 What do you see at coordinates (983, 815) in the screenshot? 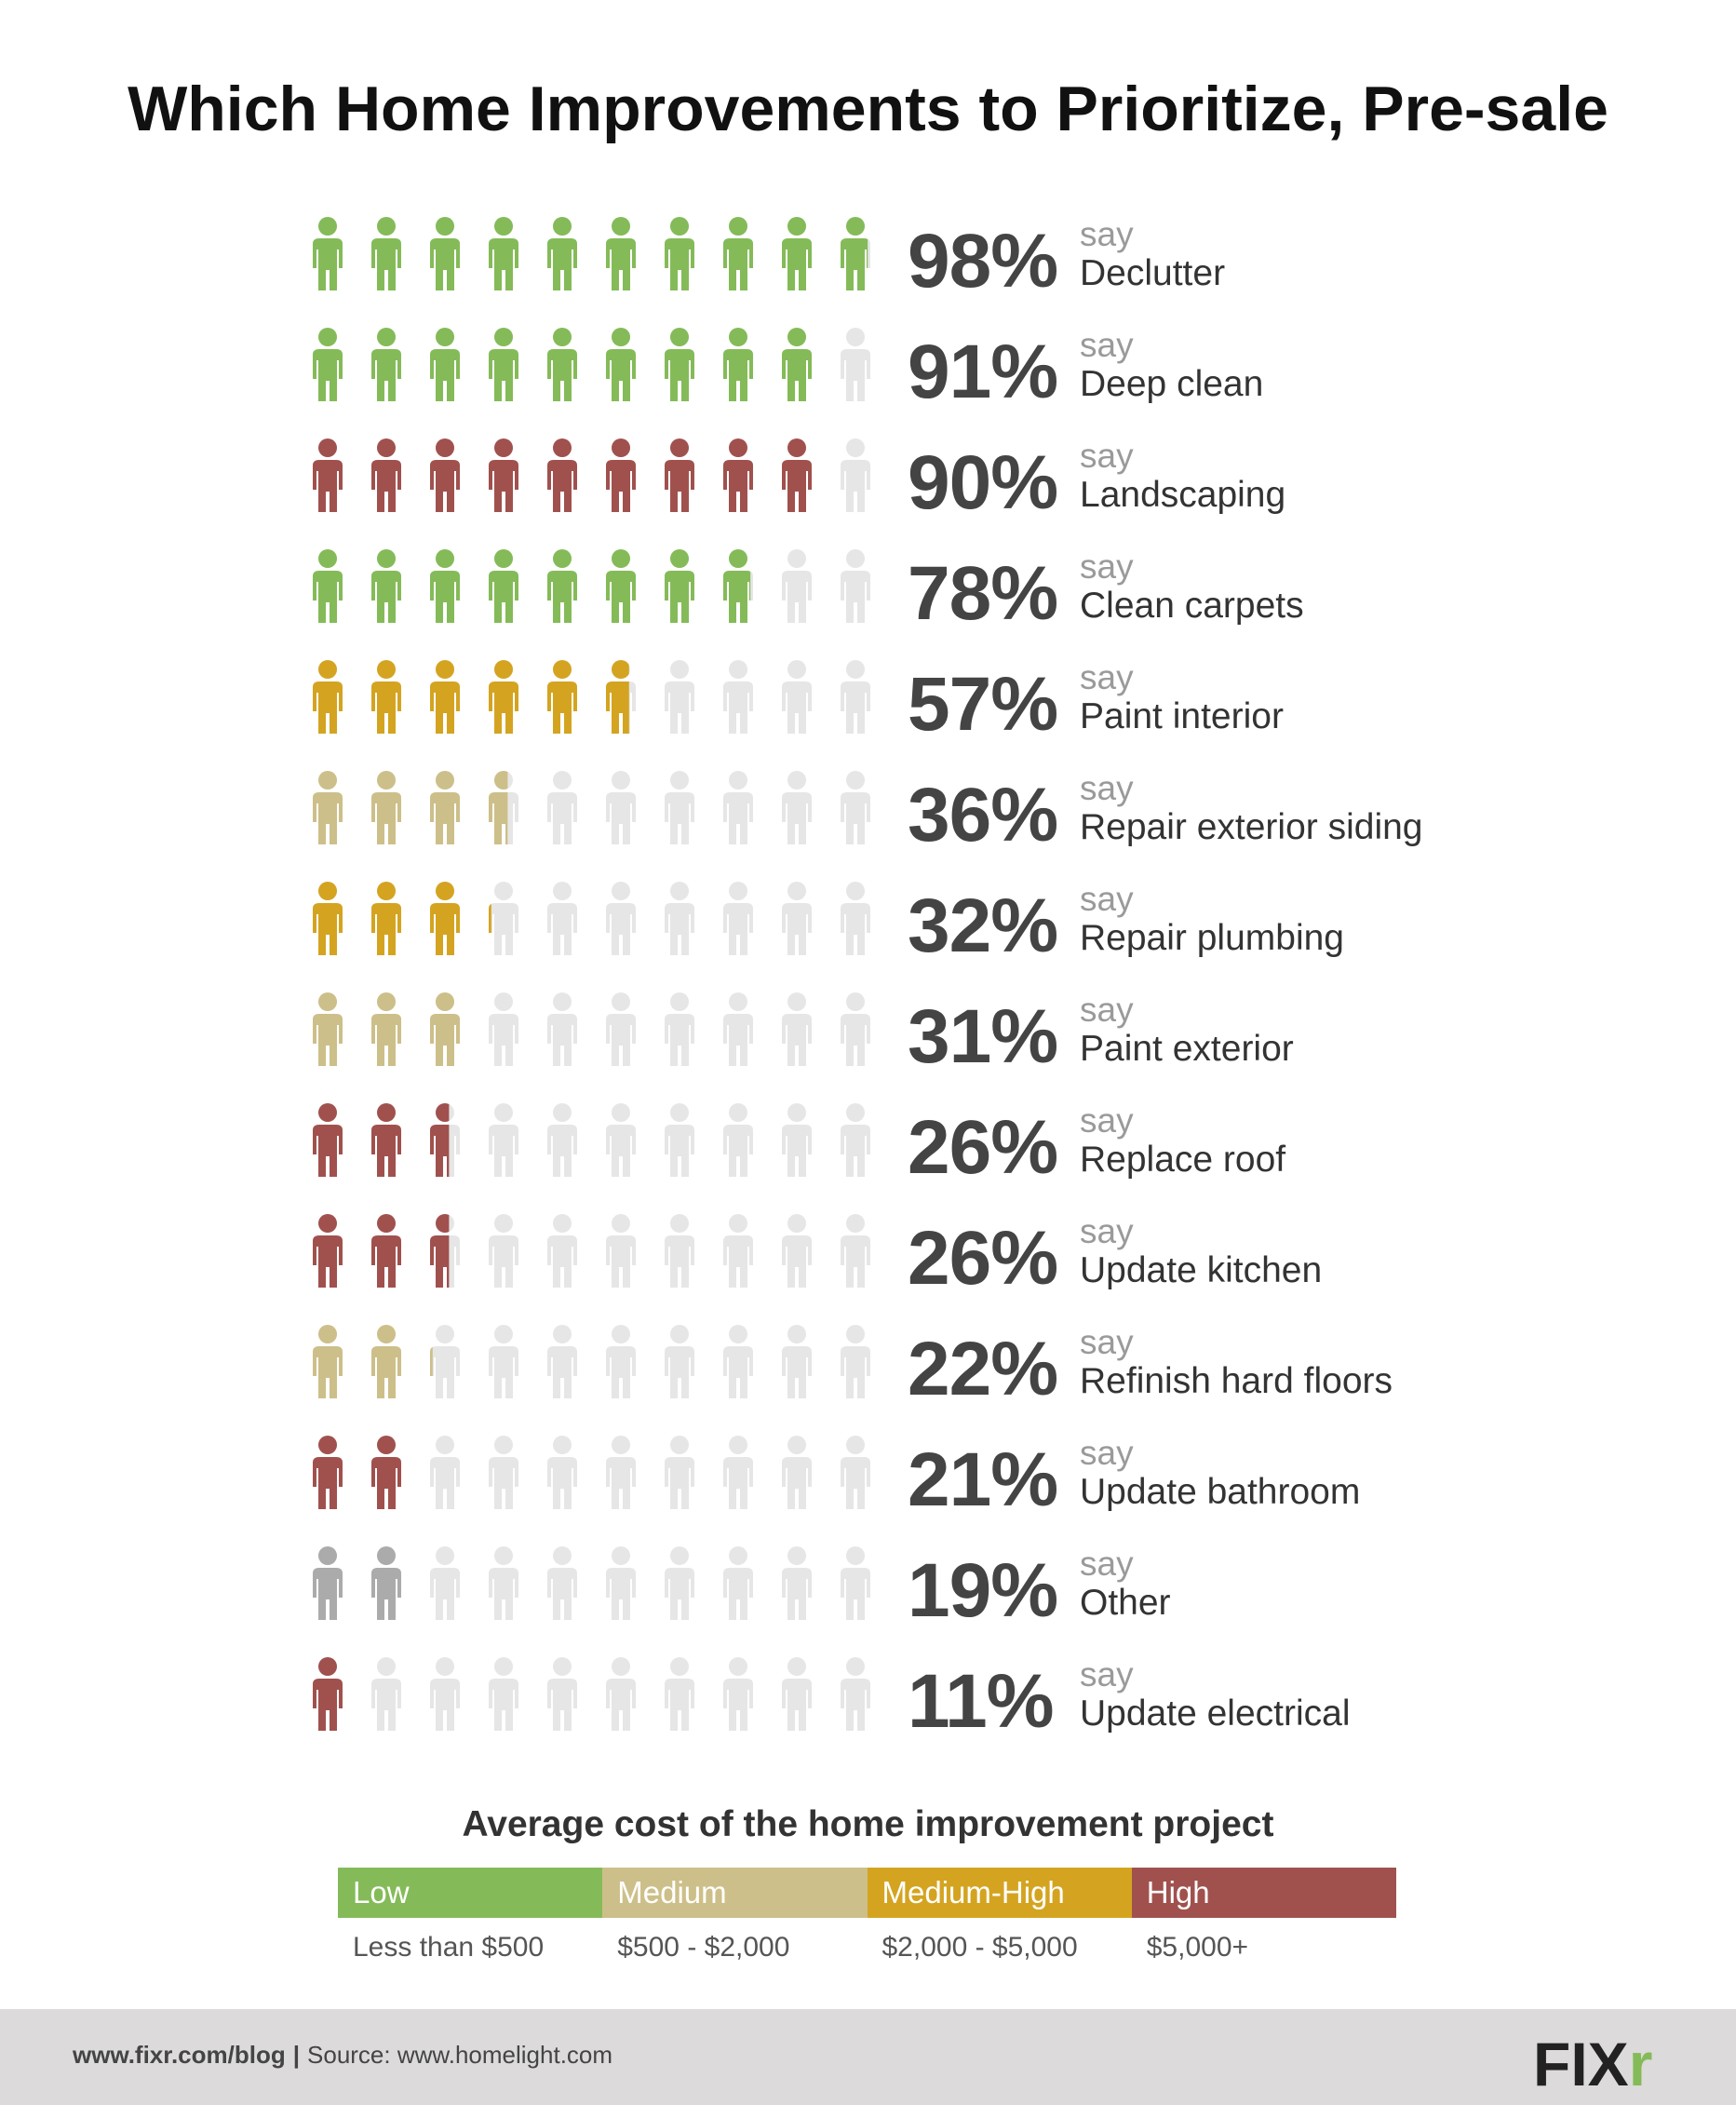
I see `percent-value: 36%` at bounding box center [983, 815].